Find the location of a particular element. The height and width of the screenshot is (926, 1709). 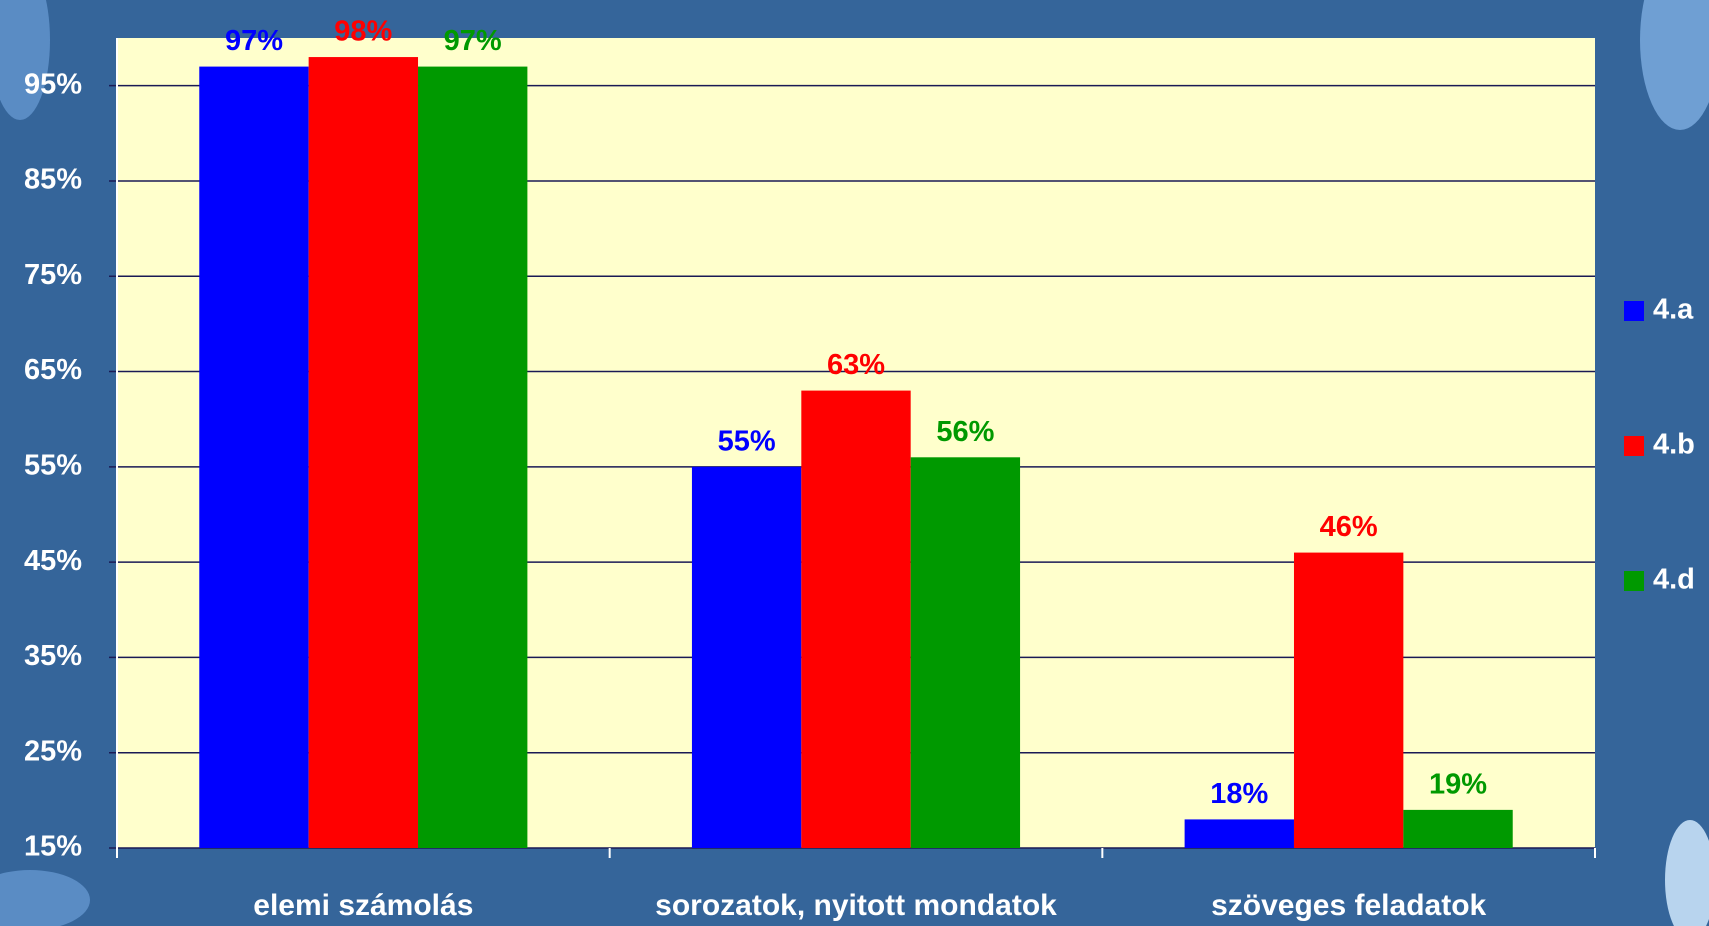

legend-label: 4.d is located at coordinates (1674, 580).